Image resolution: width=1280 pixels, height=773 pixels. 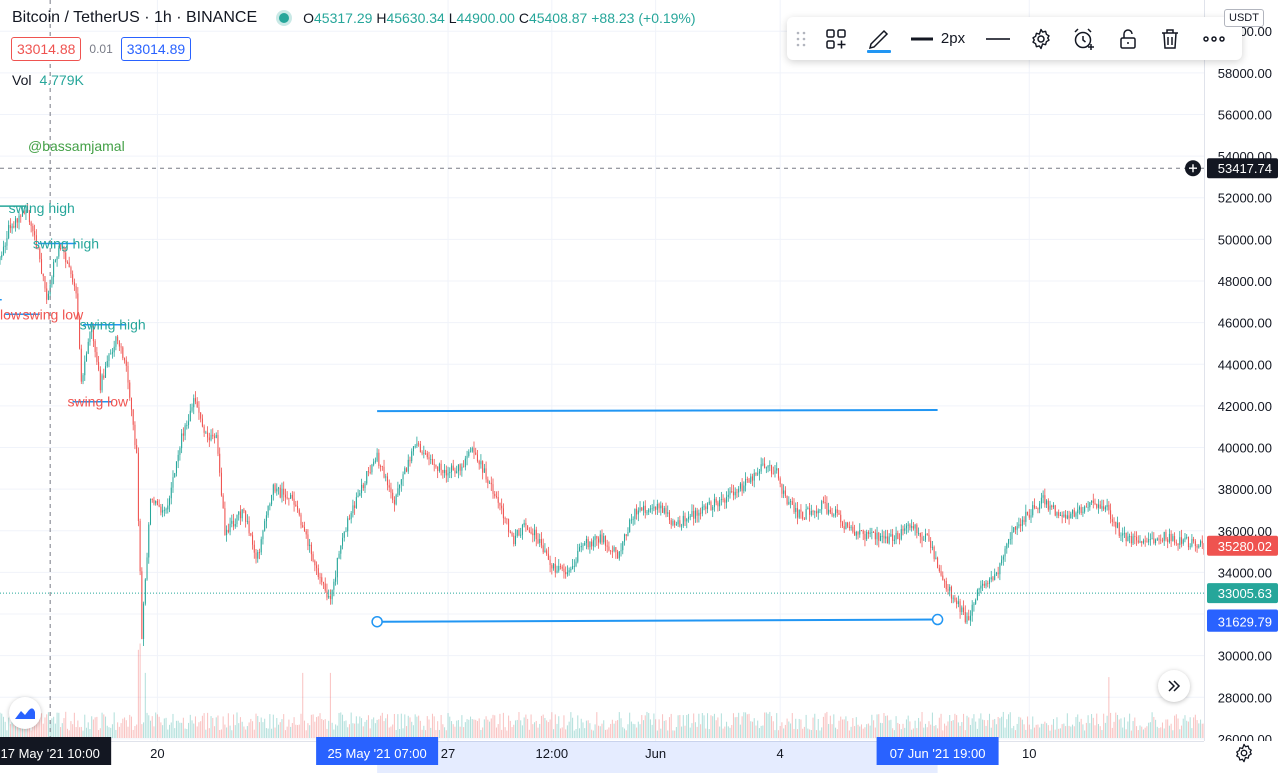 I want to click on scroll-to-realtime-button, so click(x=1174, y=686).